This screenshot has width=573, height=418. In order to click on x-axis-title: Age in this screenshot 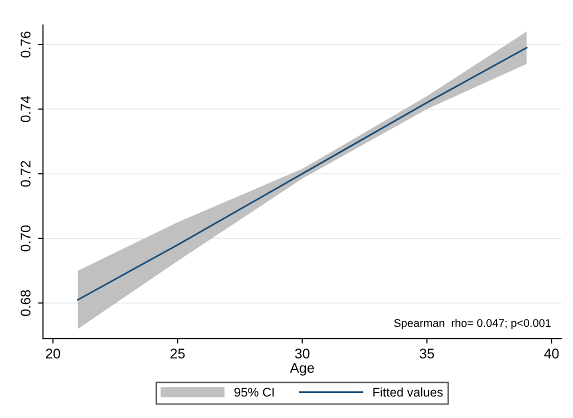, I will do `click(302, 369)`.